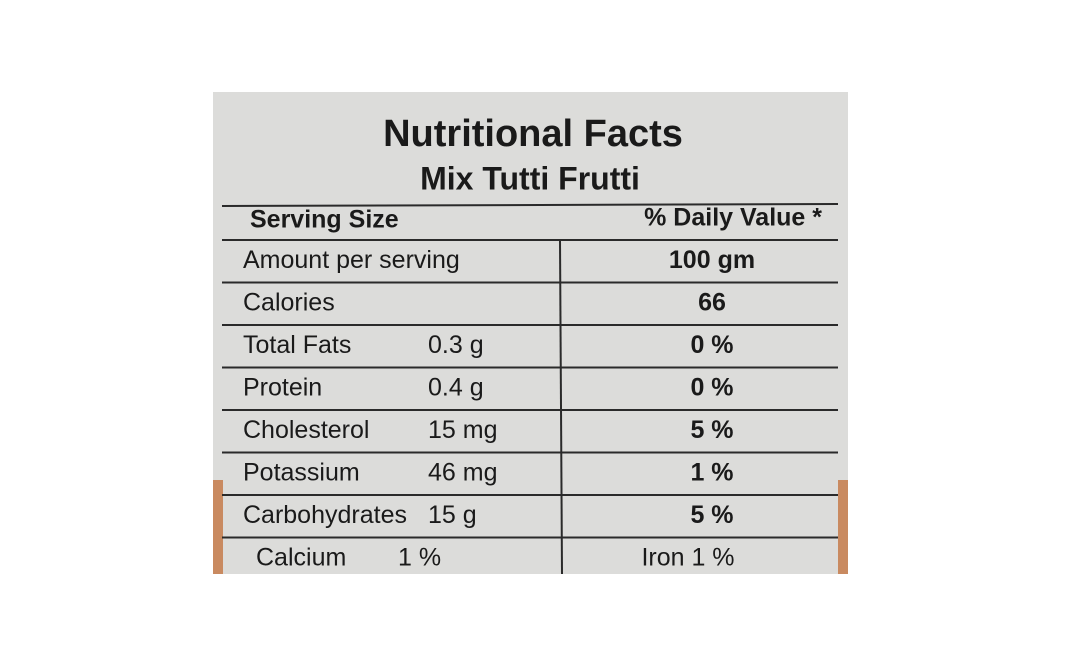  Describe the element at coordinates (456, 387) in the screenshot. I see `nutrient-amount: 0.4 g` at that location.